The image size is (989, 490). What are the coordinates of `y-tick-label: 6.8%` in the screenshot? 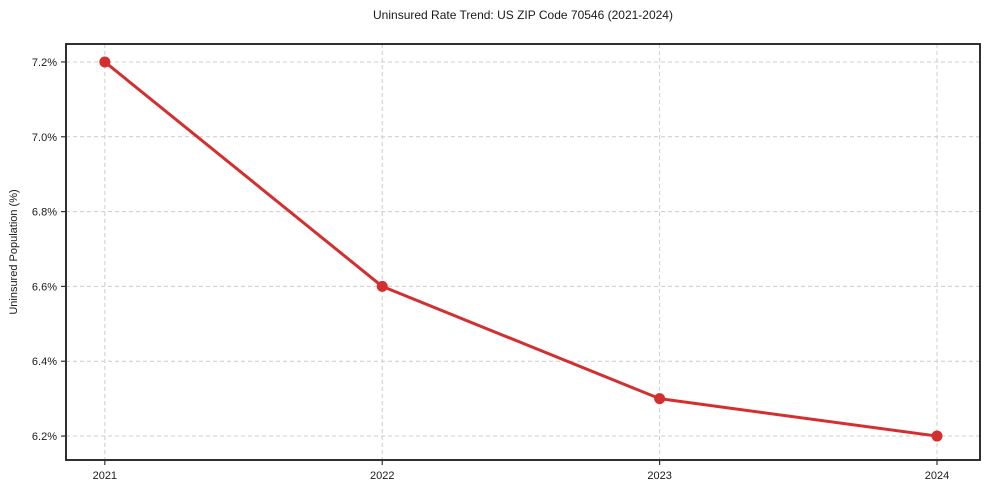 It's located at (44, 213).